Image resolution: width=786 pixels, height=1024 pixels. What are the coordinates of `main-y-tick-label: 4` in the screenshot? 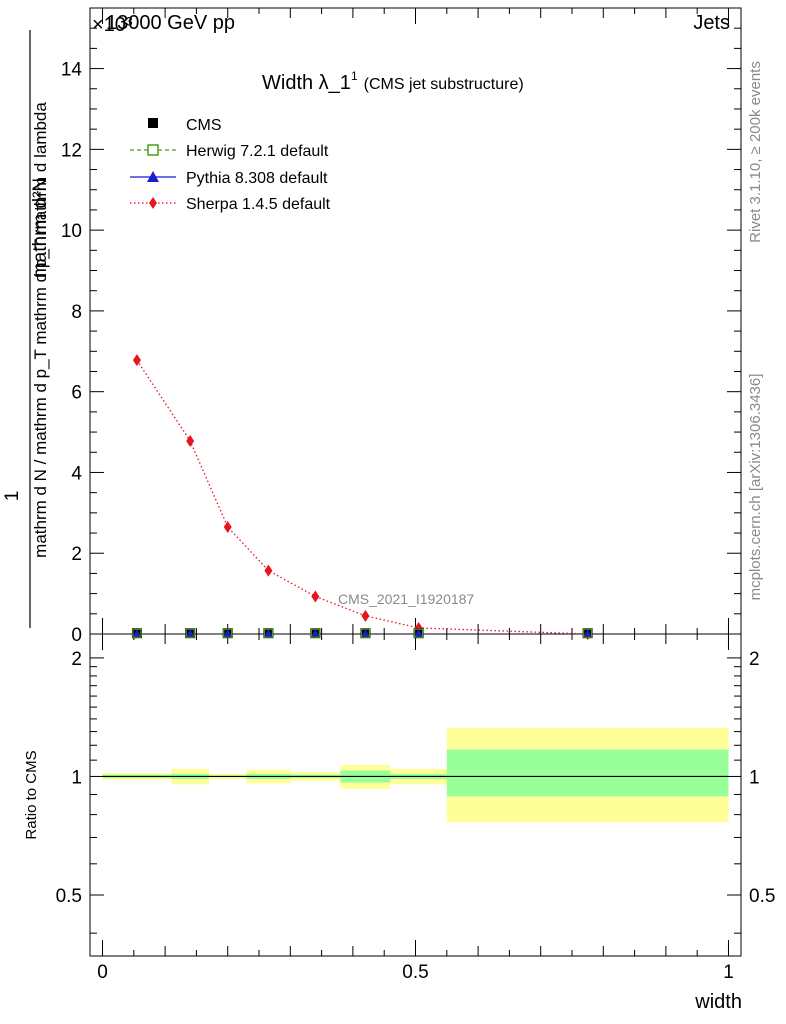 It's located at (76, 473).